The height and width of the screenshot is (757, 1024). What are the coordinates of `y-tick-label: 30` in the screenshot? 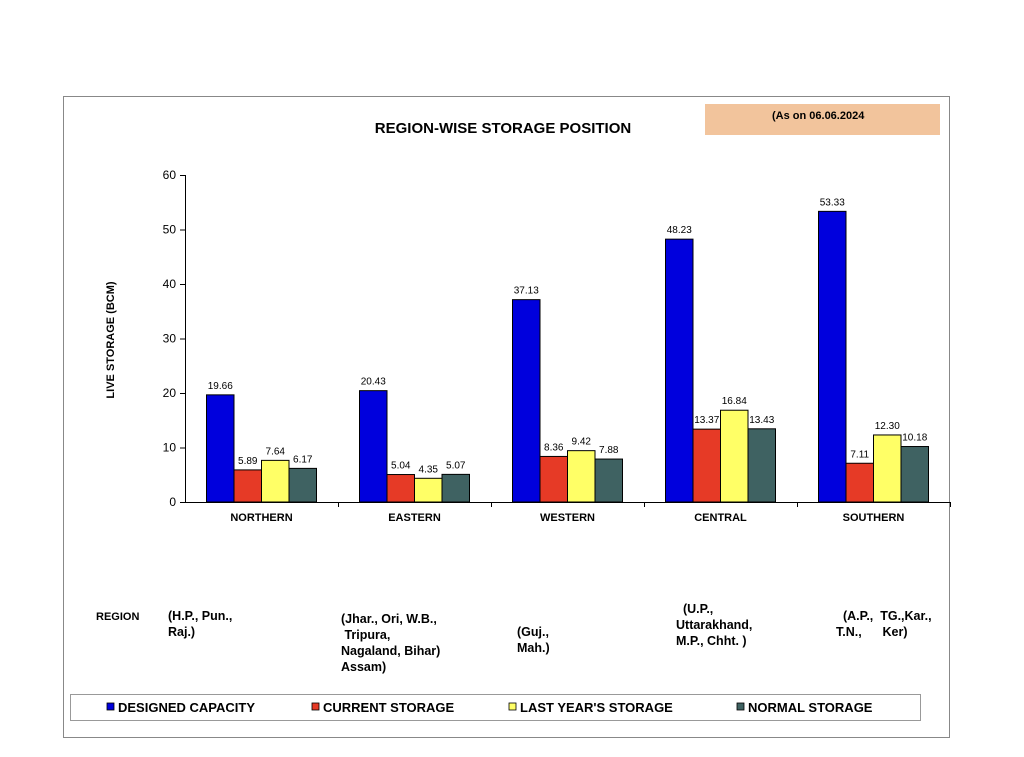 It's located at (170, 339).